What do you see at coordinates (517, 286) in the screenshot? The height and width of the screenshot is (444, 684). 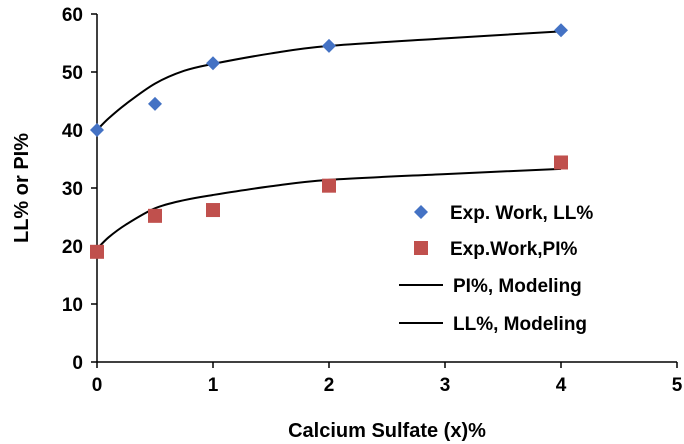 I see `legend-label: PI%, Modeling` at bounding box center [517, 286].